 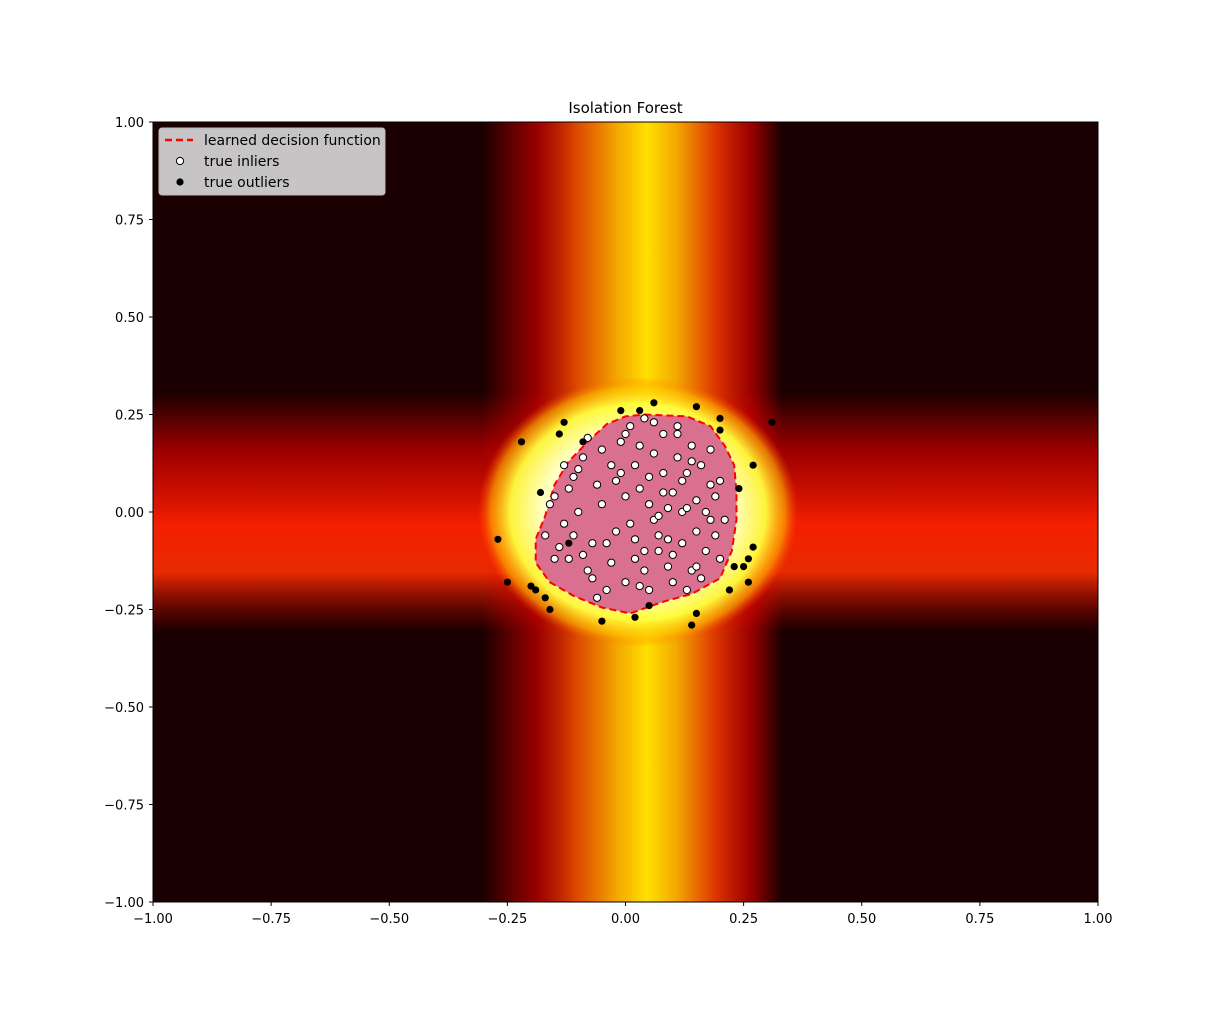 I want to click on legend-label-inliers: true inliers, so click(x=241, y=162).